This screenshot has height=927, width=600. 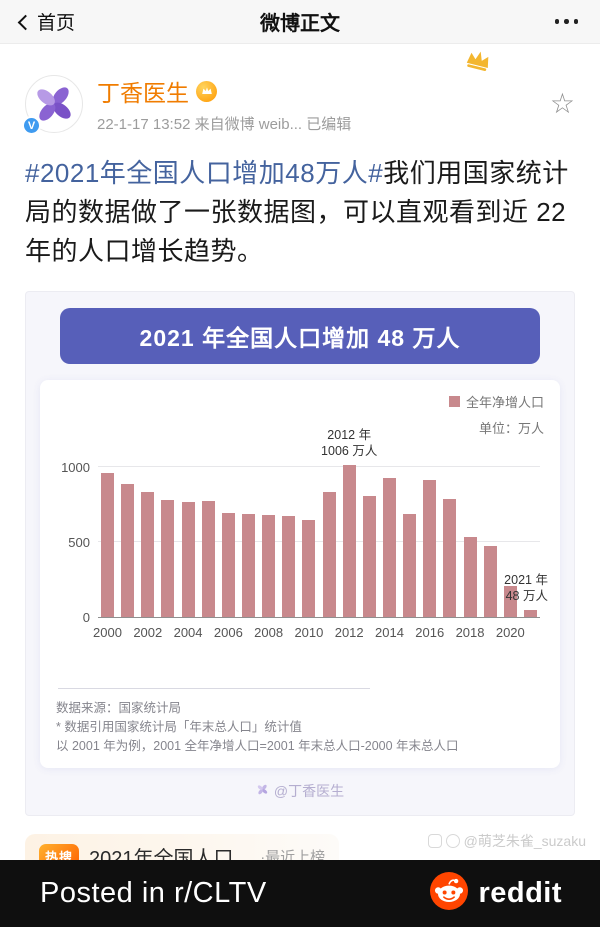 What do you see at coordinates (389, 632) in the screenshot?
I see `xtick-2014: 2014` at bounding box center [389, 632].